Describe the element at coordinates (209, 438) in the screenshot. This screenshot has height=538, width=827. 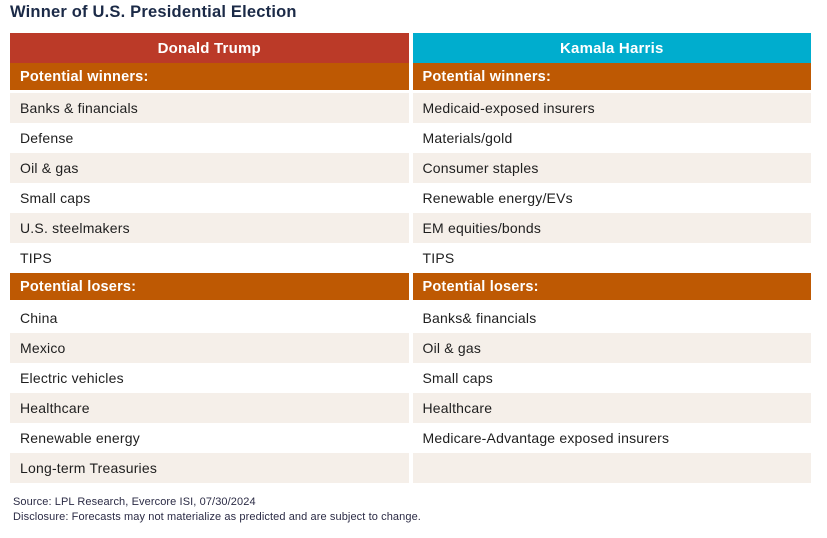
I see `table-row: Renewable energy` at that location.